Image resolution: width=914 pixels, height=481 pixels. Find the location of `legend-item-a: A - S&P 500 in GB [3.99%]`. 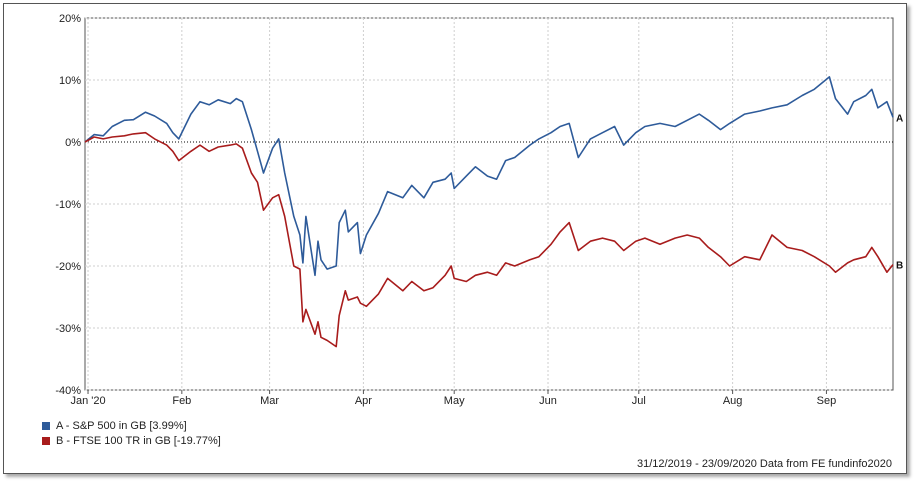

legend-item-a: A - S&P 500 in GB [3.99%] is located at coordinates (114, 426).